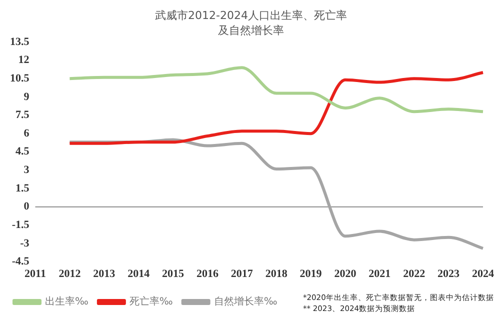 This screenshot has height=319, width=500. What do you see at coordinates (20, 42) in the screenshot?
I see `y-tick-label: 13.5` at bounding box center [20, 42].